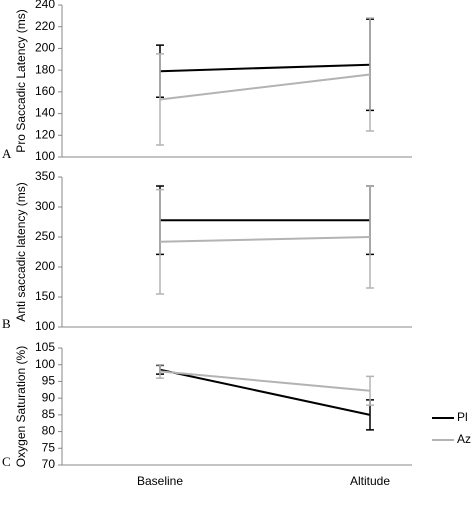 The image size is (474, 522). I want to click on y-tick-label: 350, so click(45, 176).